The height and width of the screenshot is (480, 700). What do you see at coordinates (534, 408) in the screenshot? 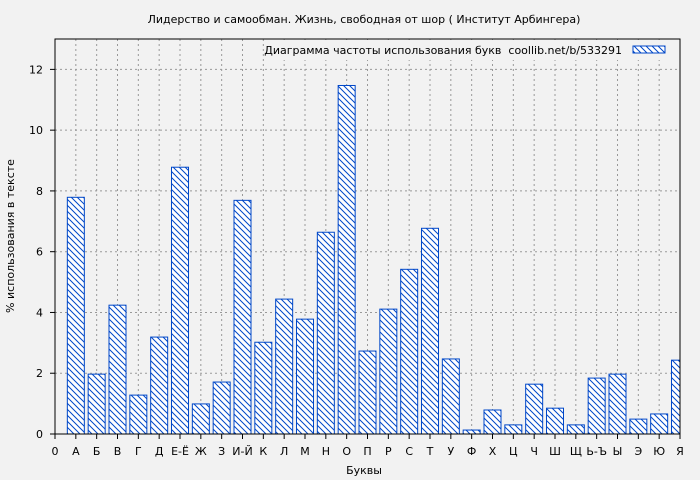
I see `bar-Ч` at bounding box center [534, 408].